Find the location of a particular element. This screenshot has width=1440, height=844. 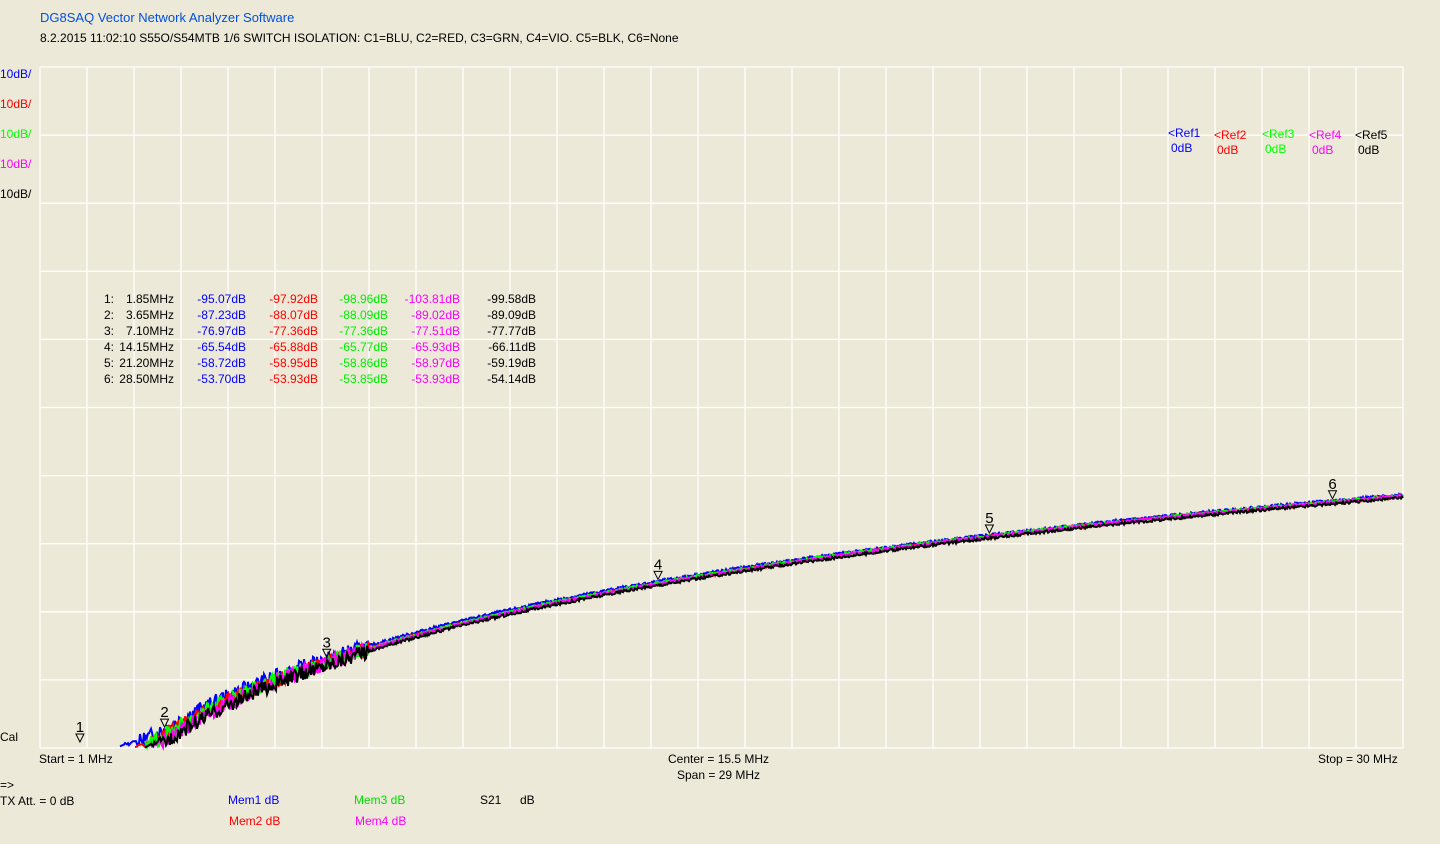

marker-value-c3: -98.96dB is located at coordinates (363, 299).